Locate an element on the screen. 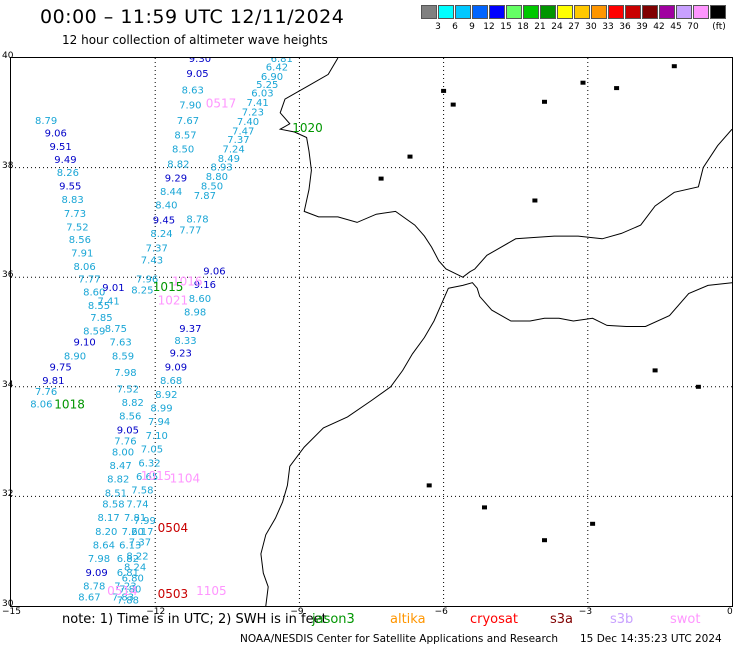  wave-height-reading: 8.44 is located at coordinates (171, 192).